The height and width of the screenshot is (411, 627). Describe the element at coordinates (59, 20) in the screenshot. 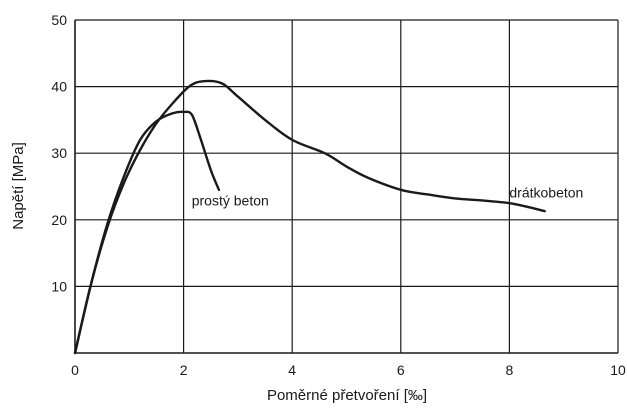

I see `y-tick-label: 50` at that location.